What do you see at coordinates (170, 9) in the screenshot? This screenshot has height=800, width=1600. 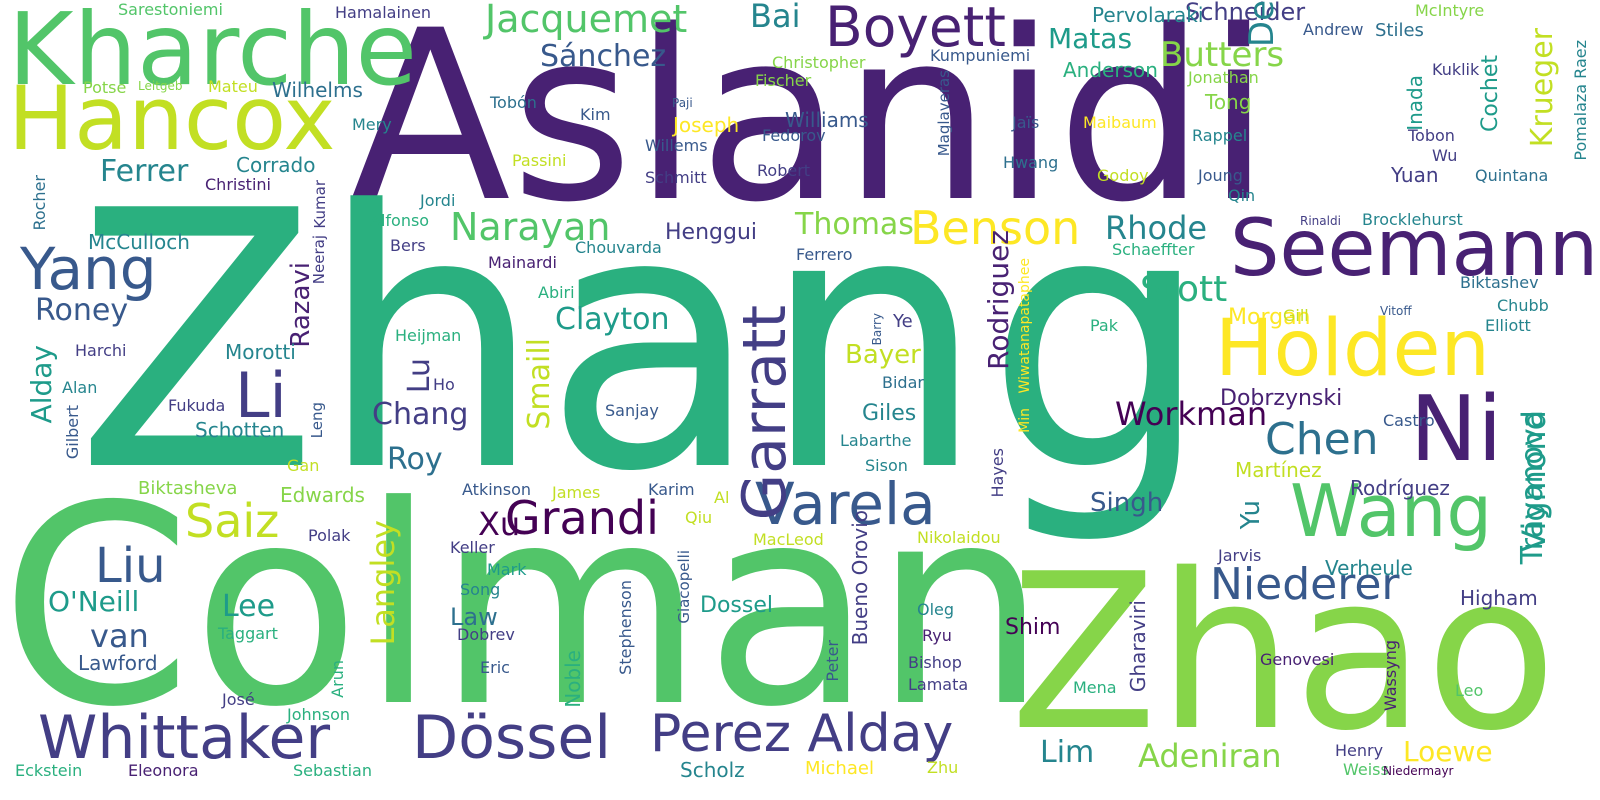 I see `word: Sarestoniemi` at bounding box center [170, 9].